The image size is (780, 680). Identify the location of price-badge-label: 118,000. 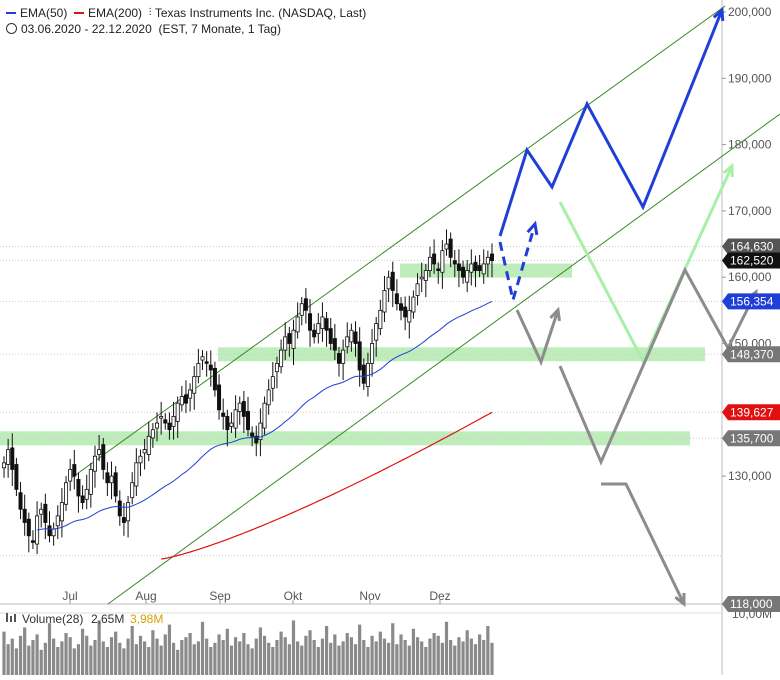
(751, 604).